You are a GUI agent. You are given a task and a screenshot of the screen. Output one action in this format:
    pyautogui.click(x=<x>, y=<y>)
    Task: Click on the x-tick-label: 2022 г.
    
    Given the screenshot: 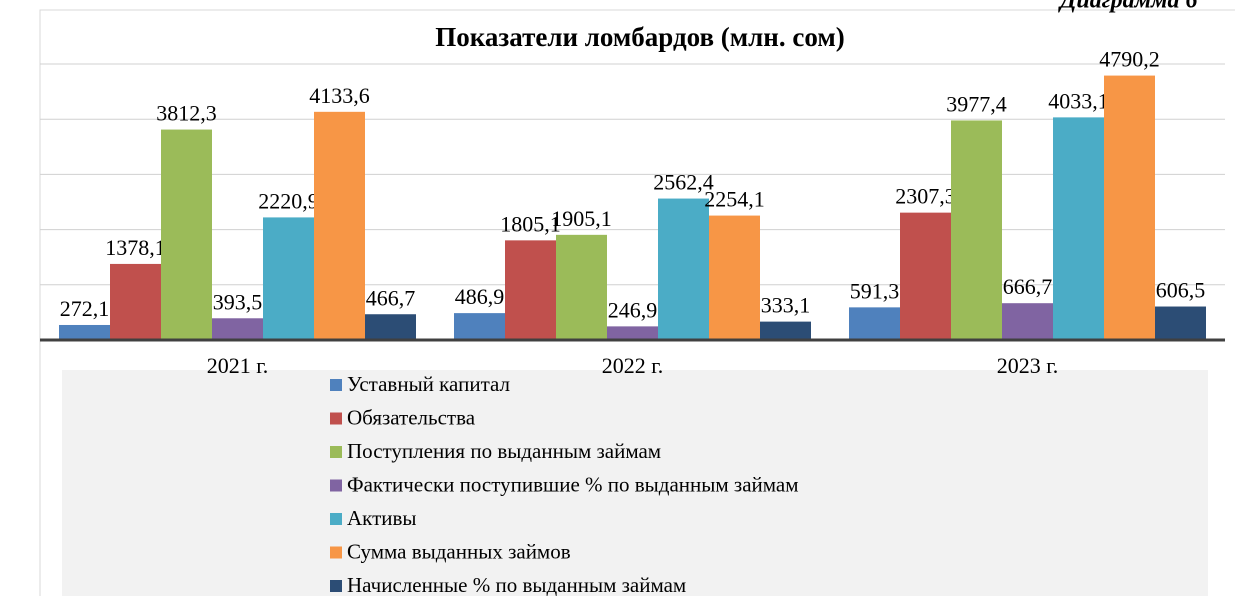 What is the action you would take?
    pyautogui.click(x=633, y=365)
    